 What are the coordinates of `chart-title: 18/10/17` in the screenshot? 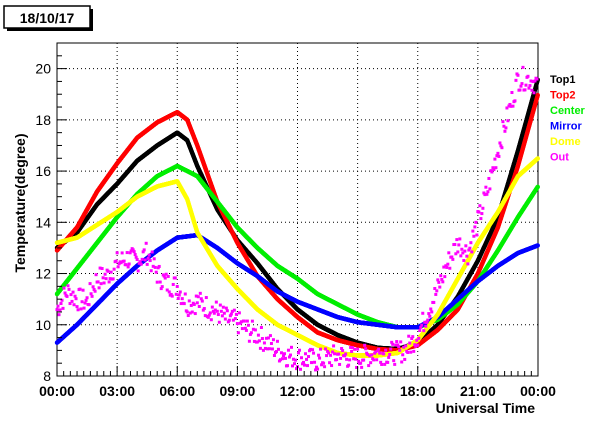 It's located at (47, 18).